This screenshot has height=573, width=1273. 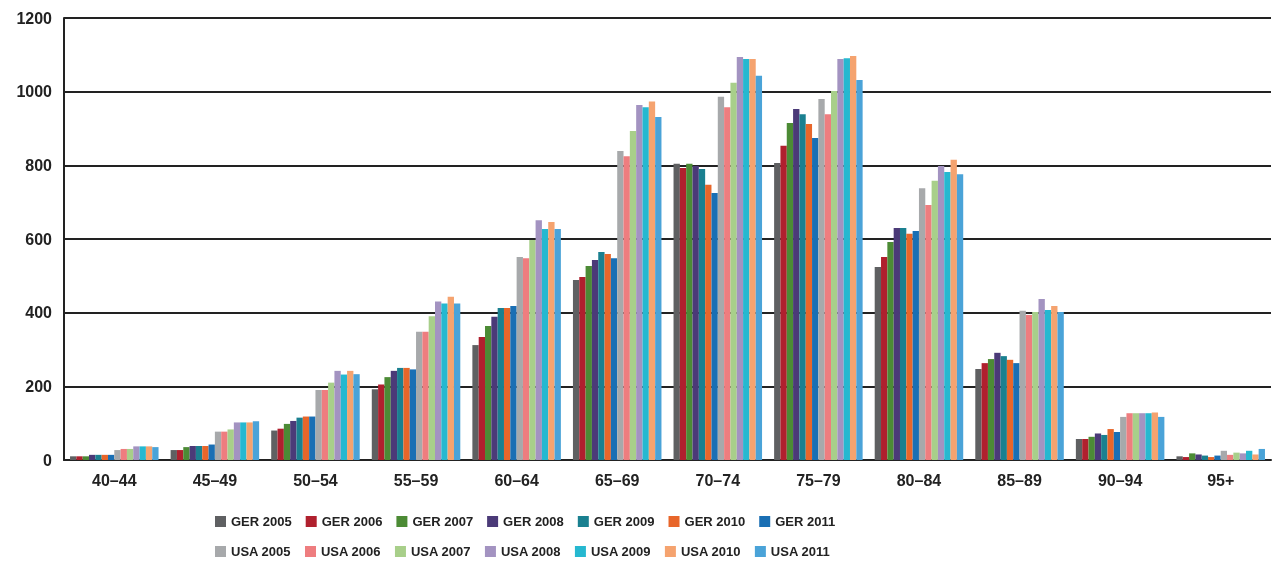 What do you see at coordinates (261, 551) in the screenshot?
I see `legend-label: USA 2005` at bounding box center [261, 551].